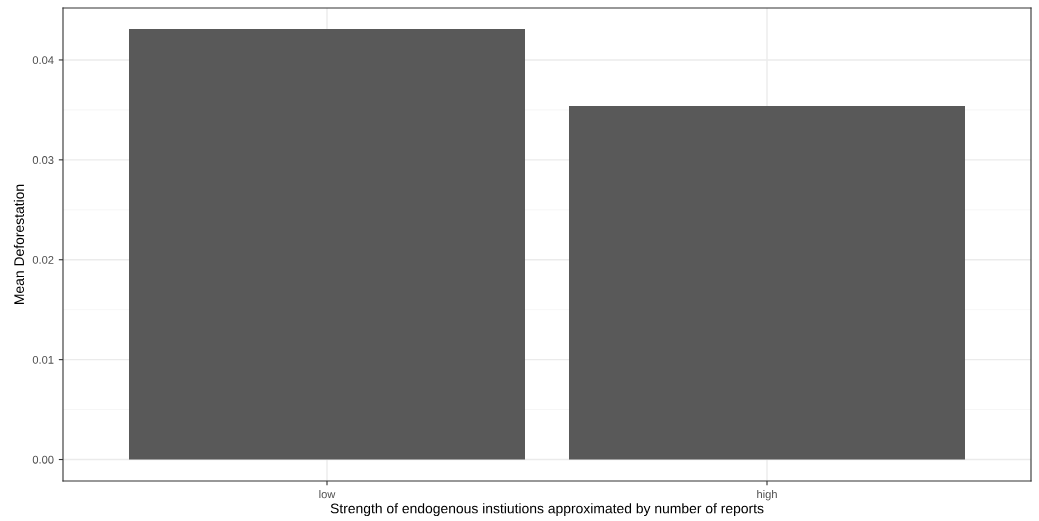 The height and width of the screenshot is (521, 1039). I want to click on y-tick-label: 0.04, so click(43, 60).